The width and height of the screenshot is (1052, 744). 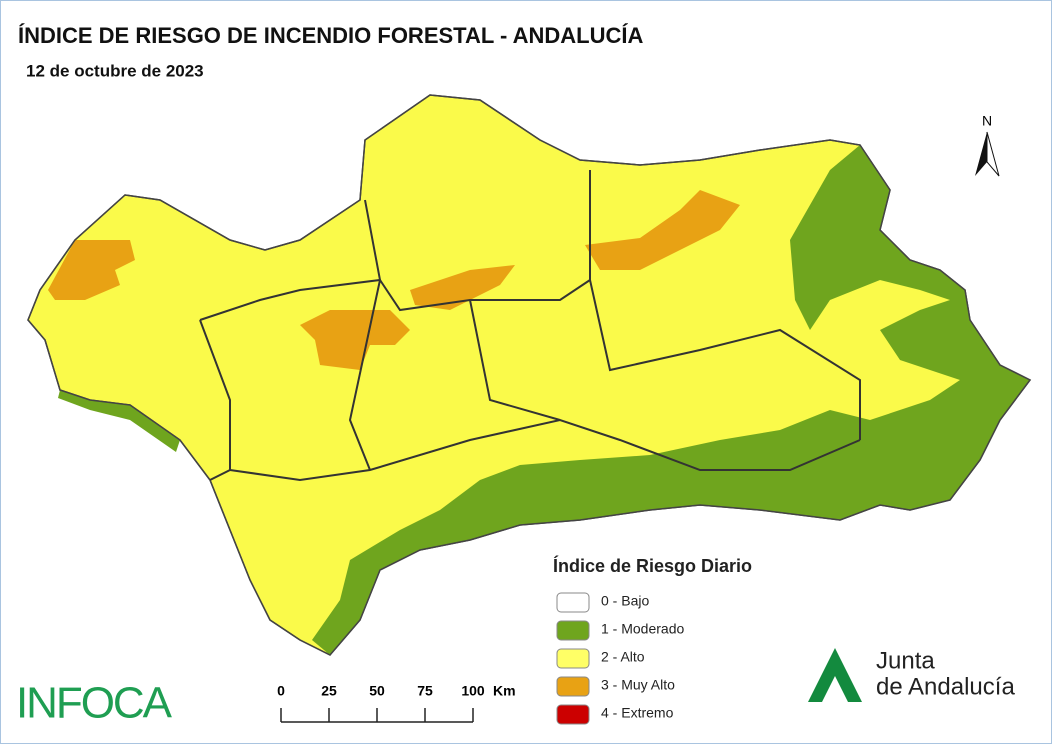 What do you see at coordinates (637, 713) in the screenshot?
I see `legend-label: 4 - Extremo` at bounding box center [637, 713].